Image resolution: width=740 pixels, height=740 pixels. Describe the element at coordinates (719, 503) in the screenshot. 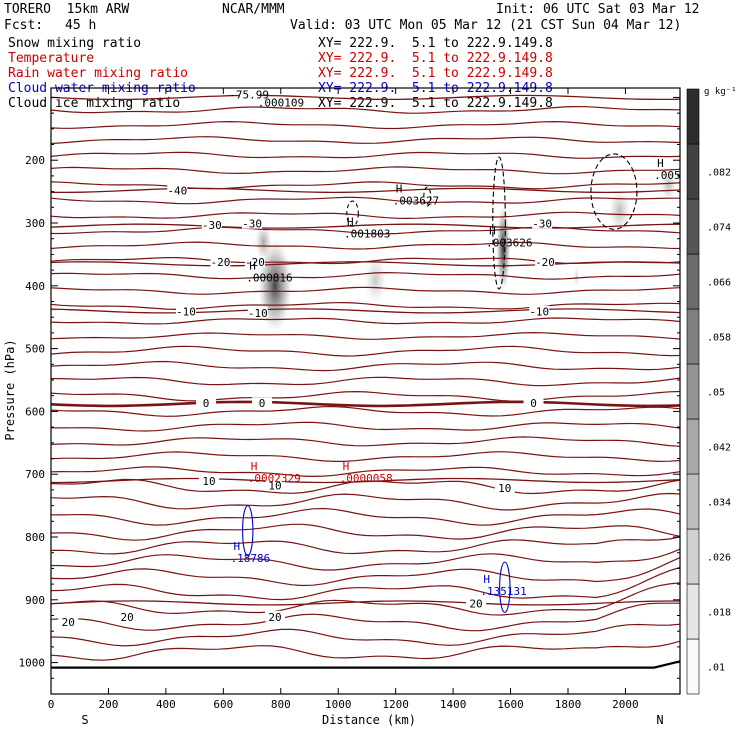

I see `colorbar-tick-label: .034` at that location.